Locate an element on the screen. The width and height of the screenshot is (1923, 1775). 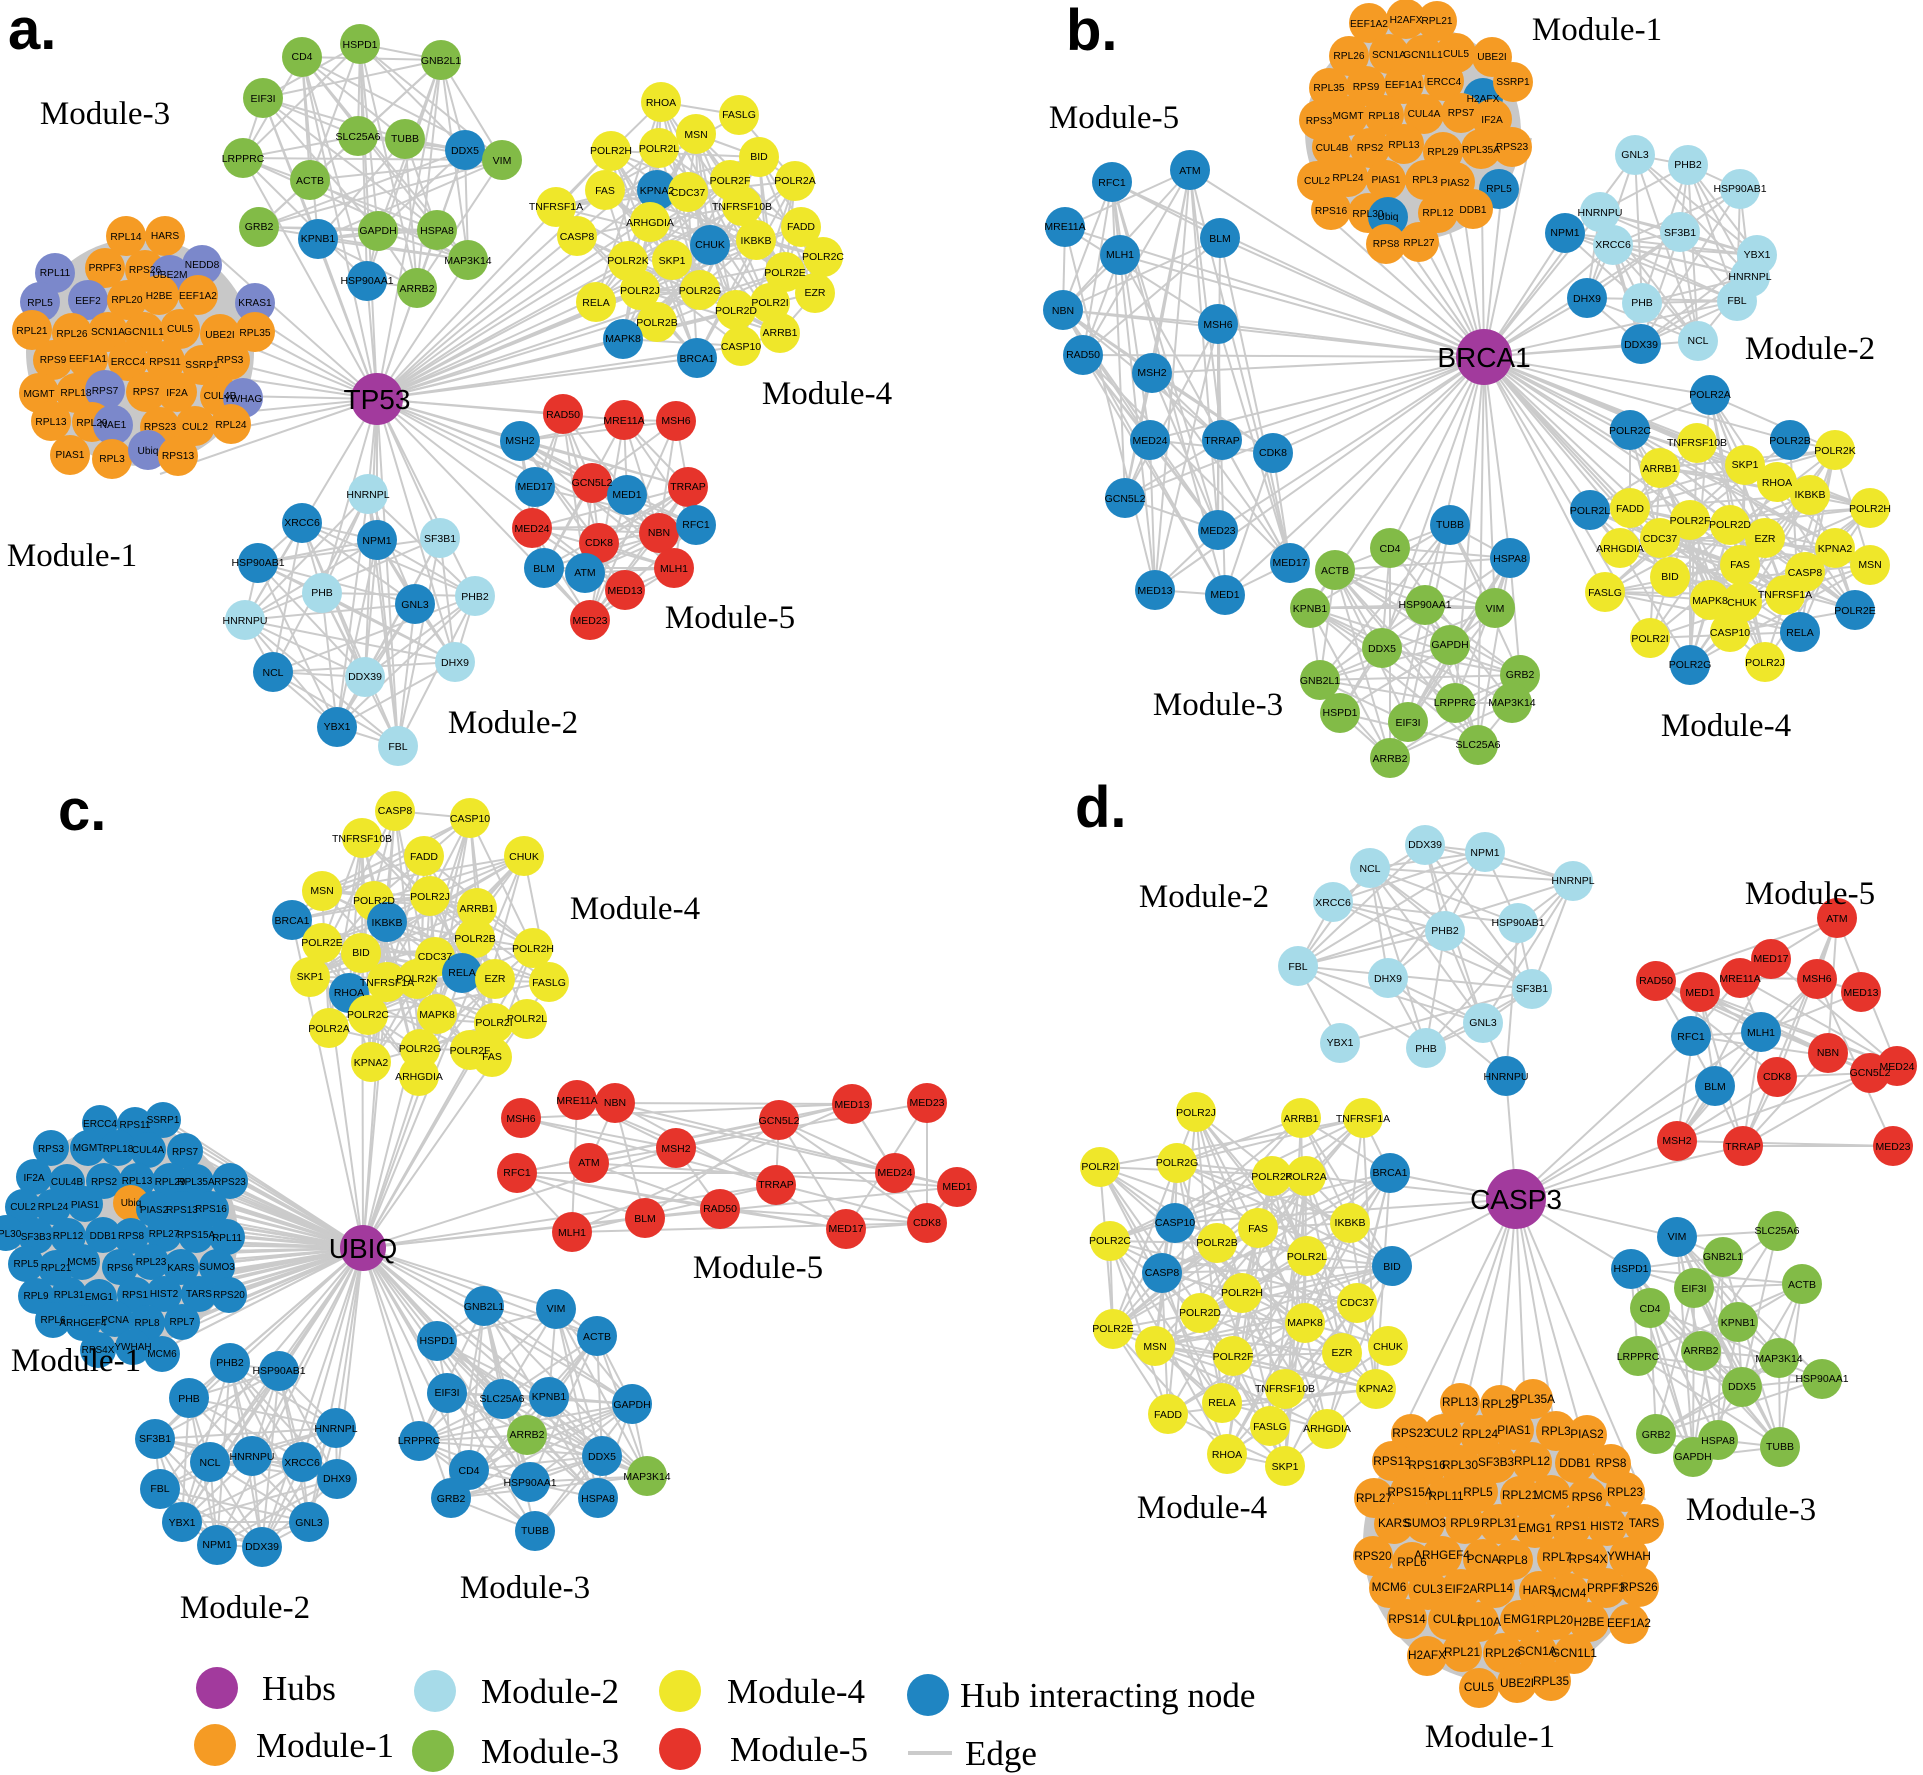
svg-text: RPS2 is located at coordinates (104, 1182).